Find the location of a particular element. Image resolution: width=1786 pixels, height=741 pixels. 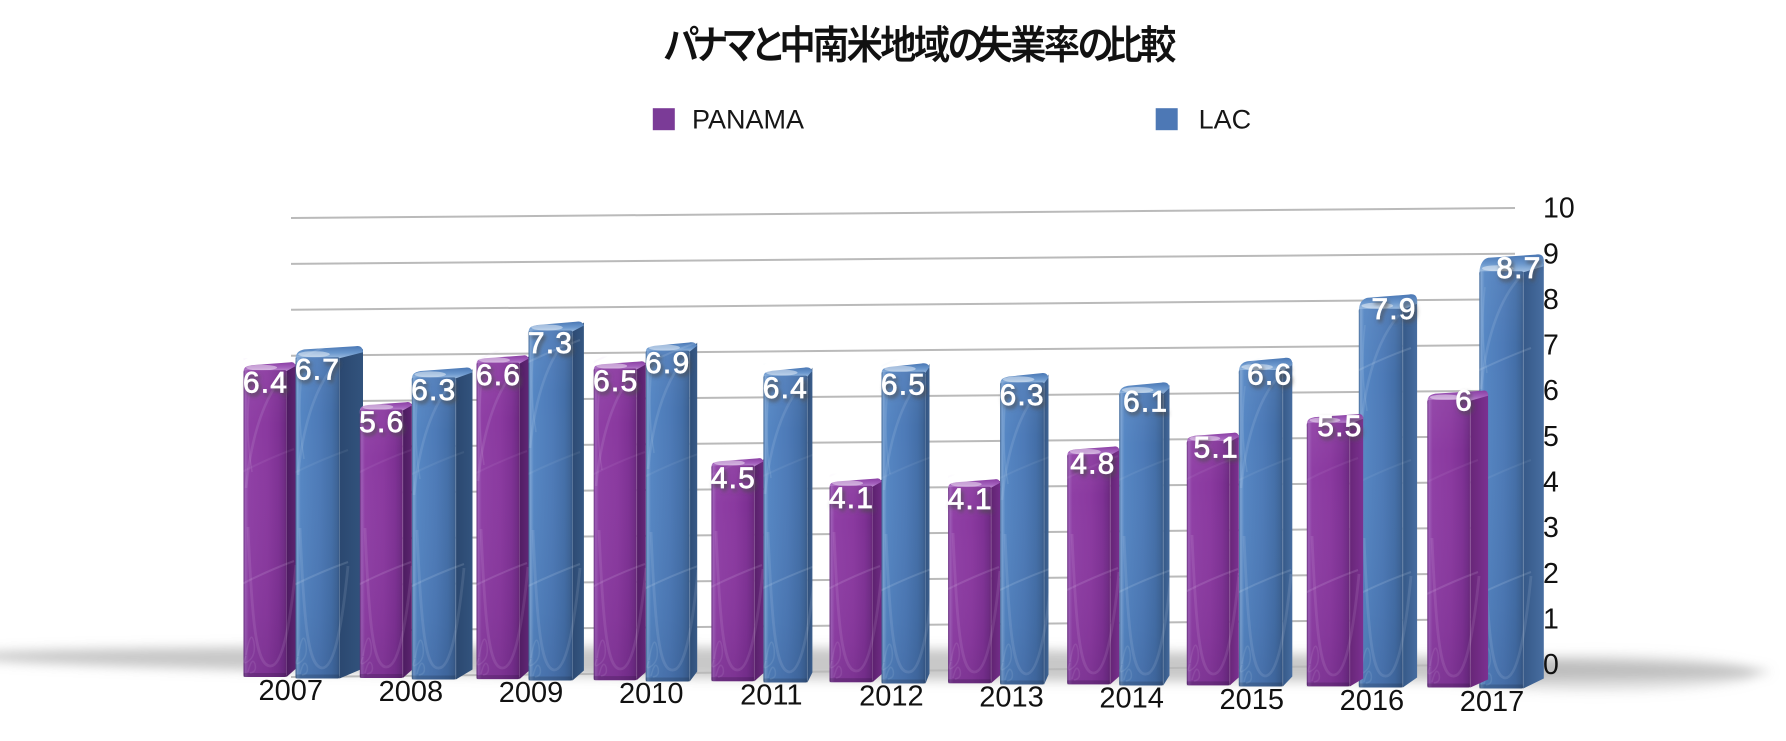

svg-text: 4 is located at coordinates (1551, 483).